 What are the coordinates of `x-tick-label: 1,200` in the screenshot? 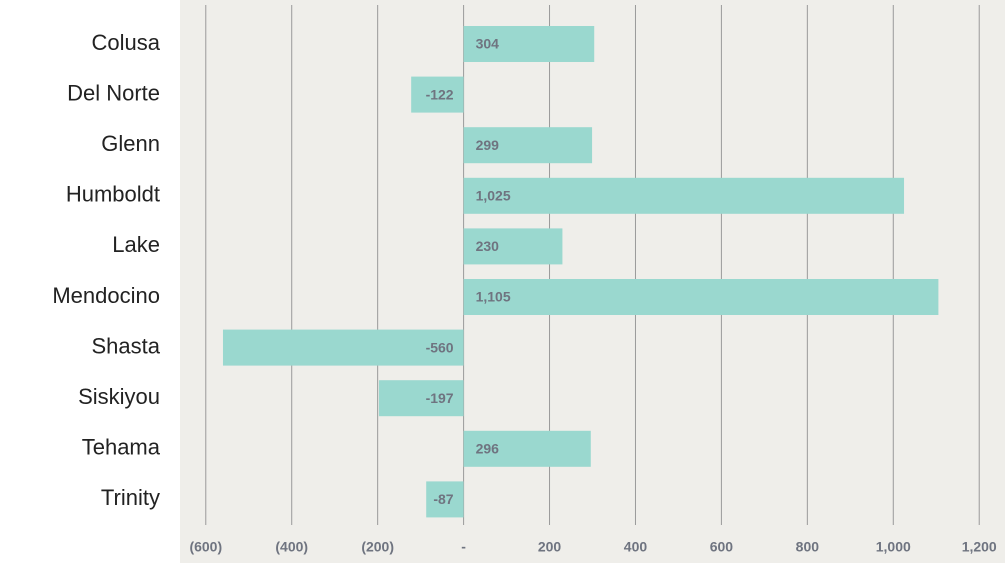 It's located at (979, 547).